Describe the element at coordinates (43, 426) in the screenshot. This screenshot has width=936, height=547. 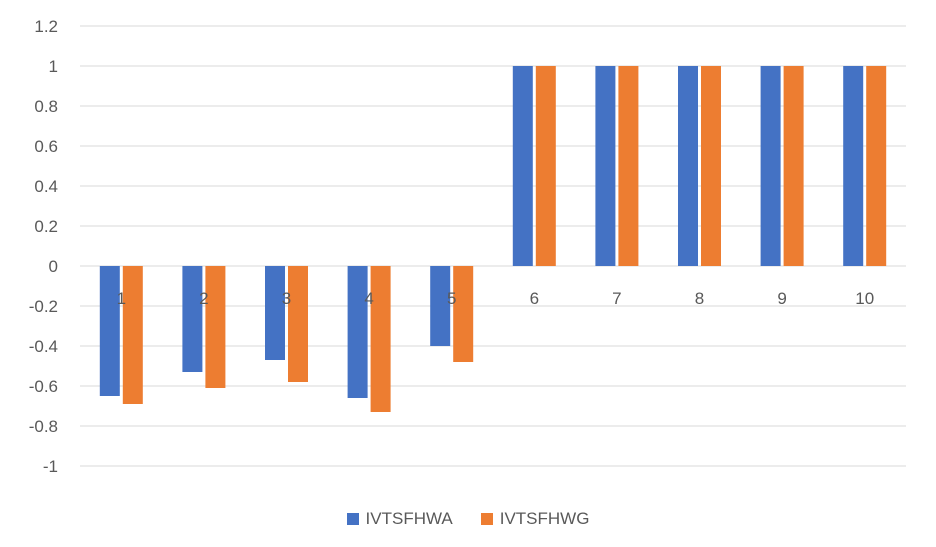
I see `y-tick-label: -0.8` at that location.